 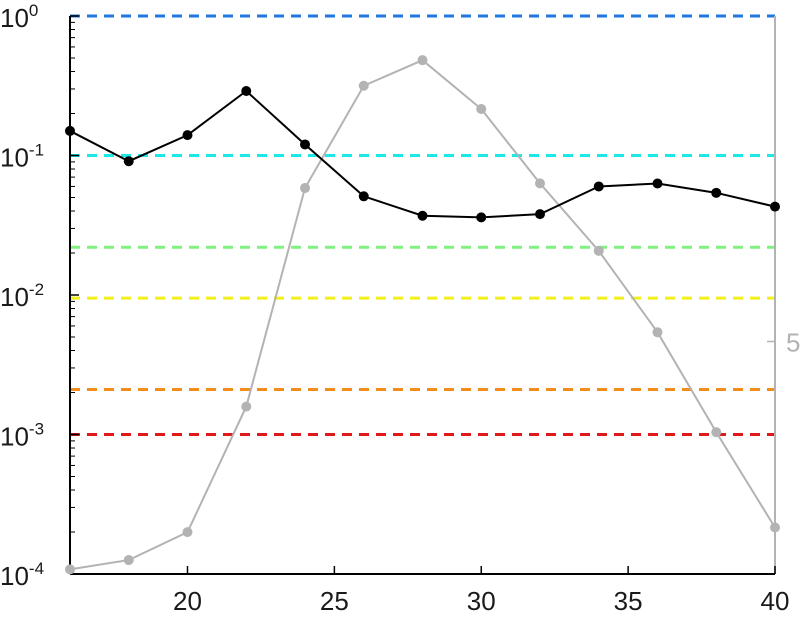 I want to click on x-tick-label: 35, so click(x=628, y=601).